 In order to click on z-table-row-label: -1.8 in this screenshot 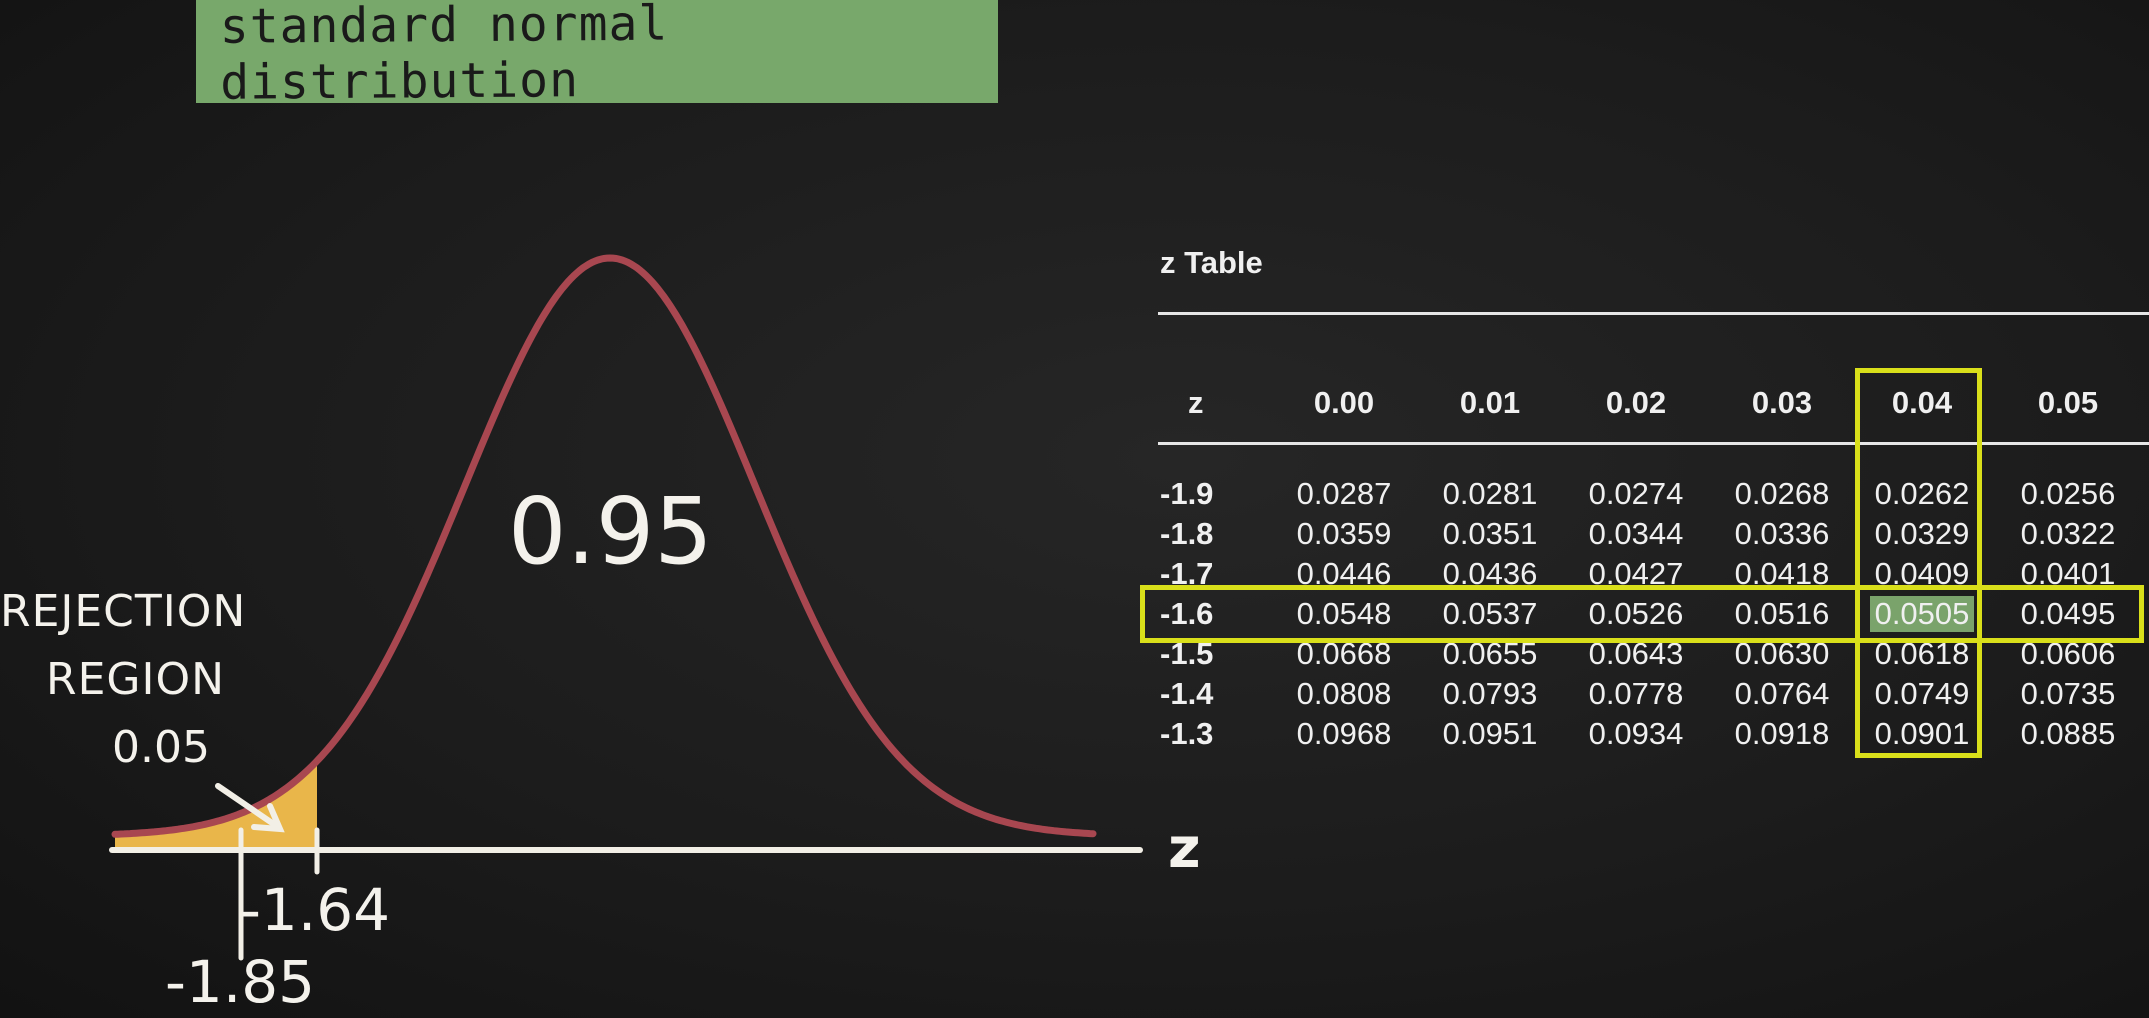, I will do `click(1187, 533)`.